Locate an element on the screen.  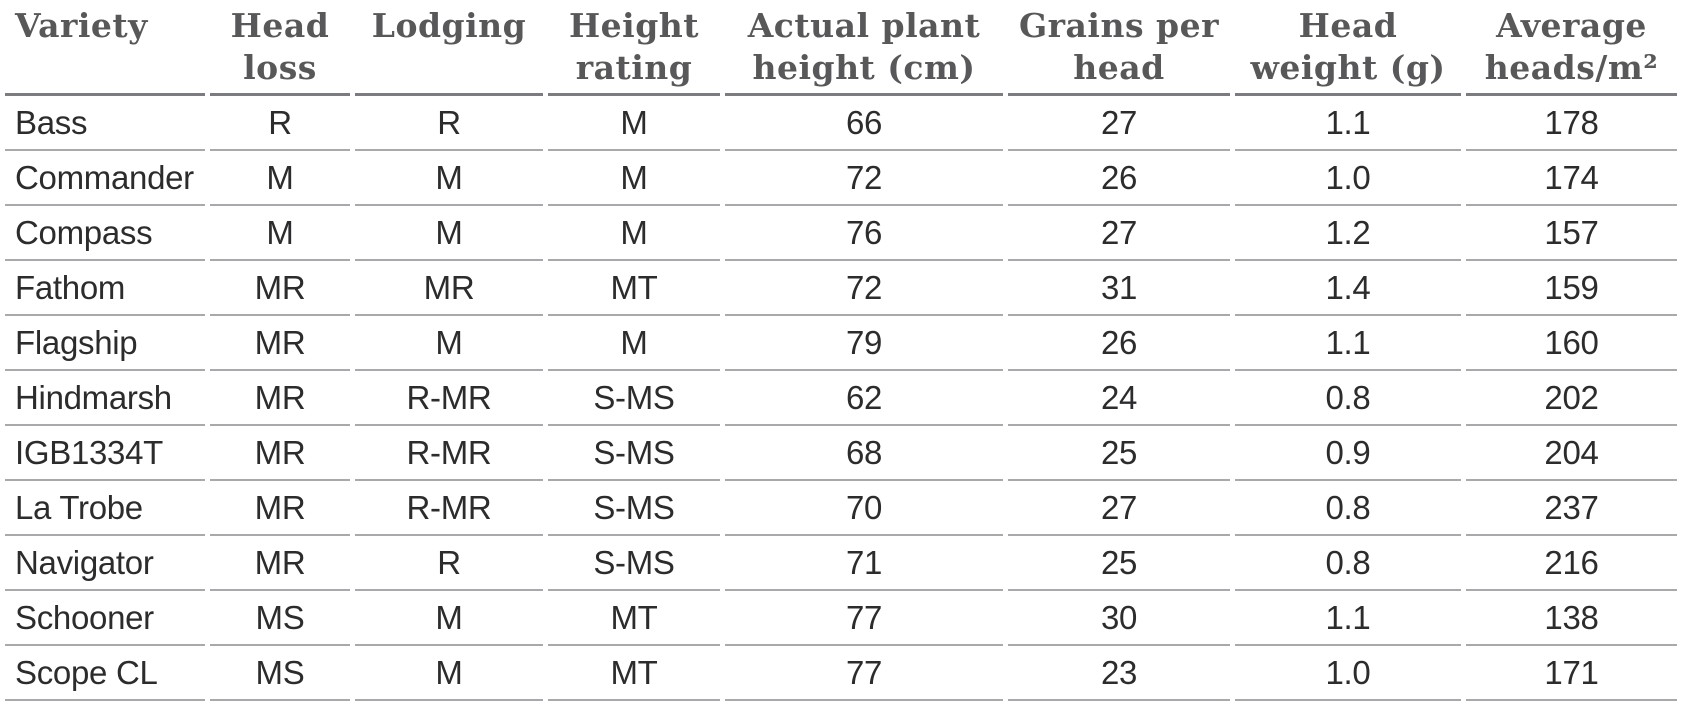
column-header-actual-plant-height-cm-line2: height (cm) is located at coordinates (864, 67).